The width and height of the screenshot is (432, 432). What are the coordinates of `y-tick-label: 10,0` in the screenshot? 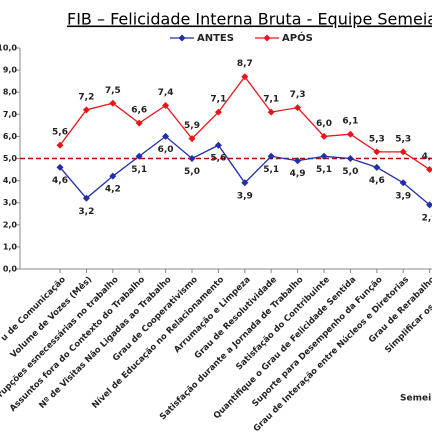 It's located at (8, 48).